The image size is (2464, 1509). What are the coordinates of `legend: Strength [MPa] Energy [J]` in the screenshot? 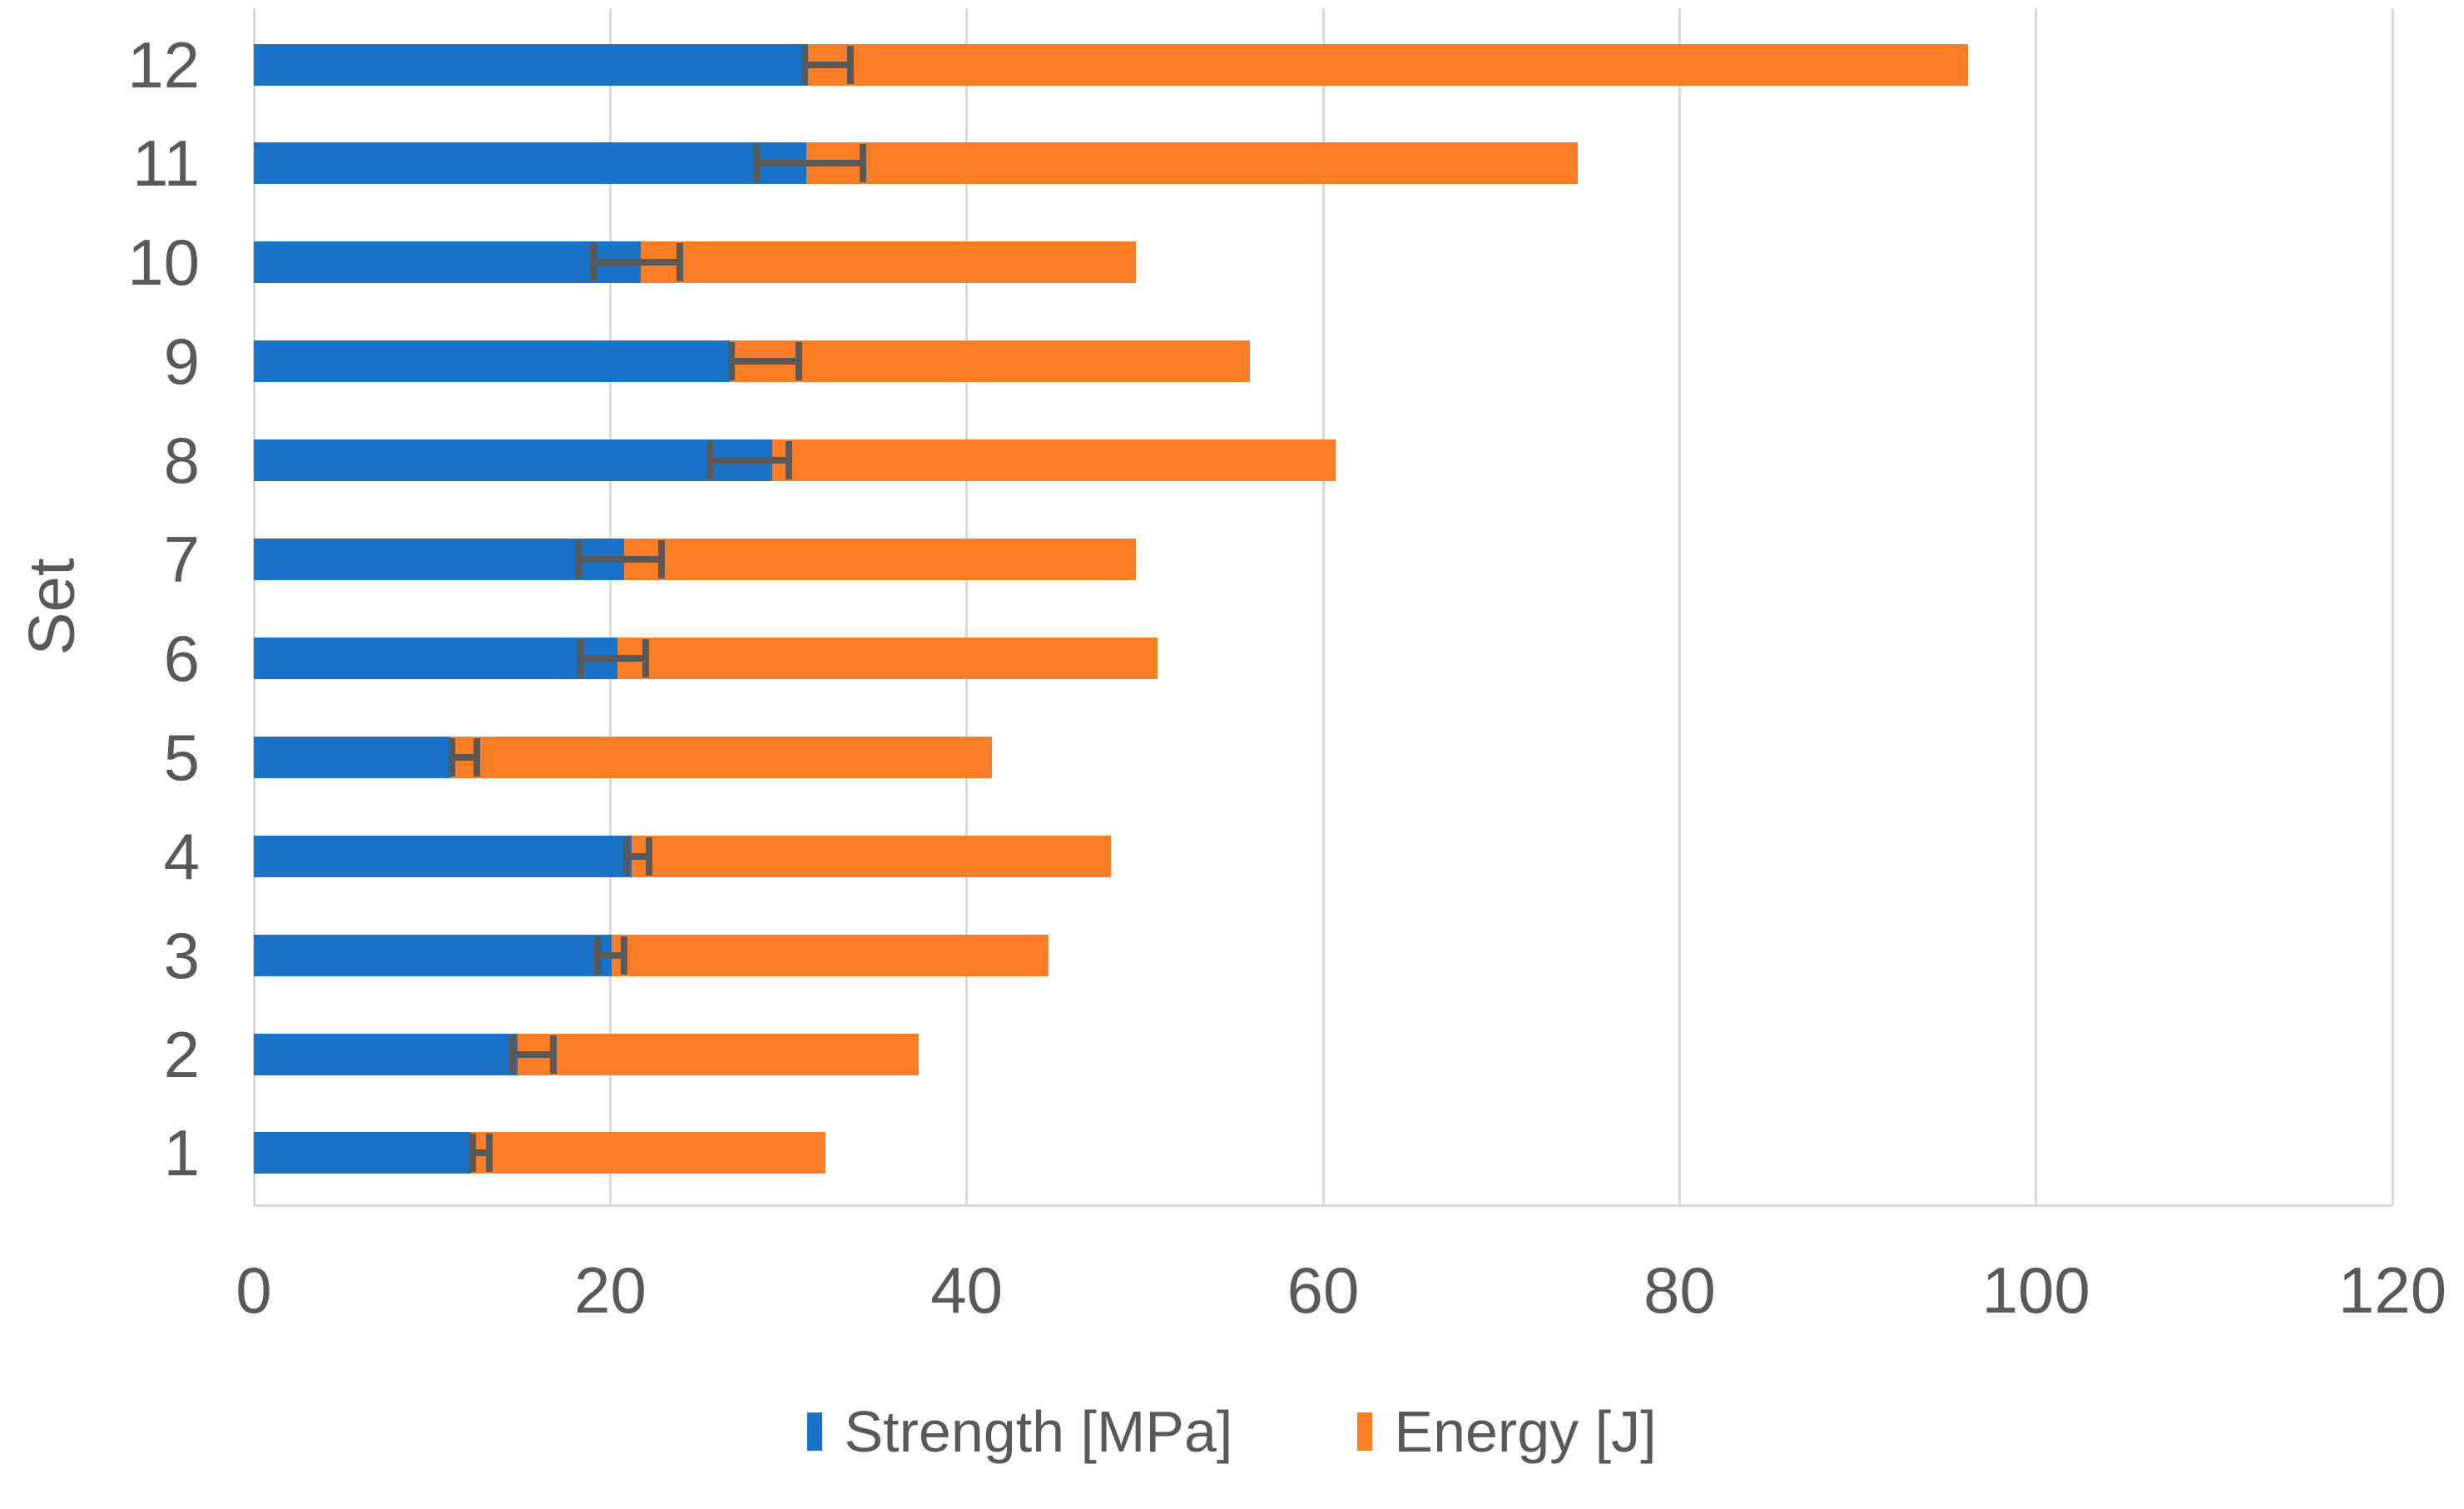 It's located at (1232, 1431).